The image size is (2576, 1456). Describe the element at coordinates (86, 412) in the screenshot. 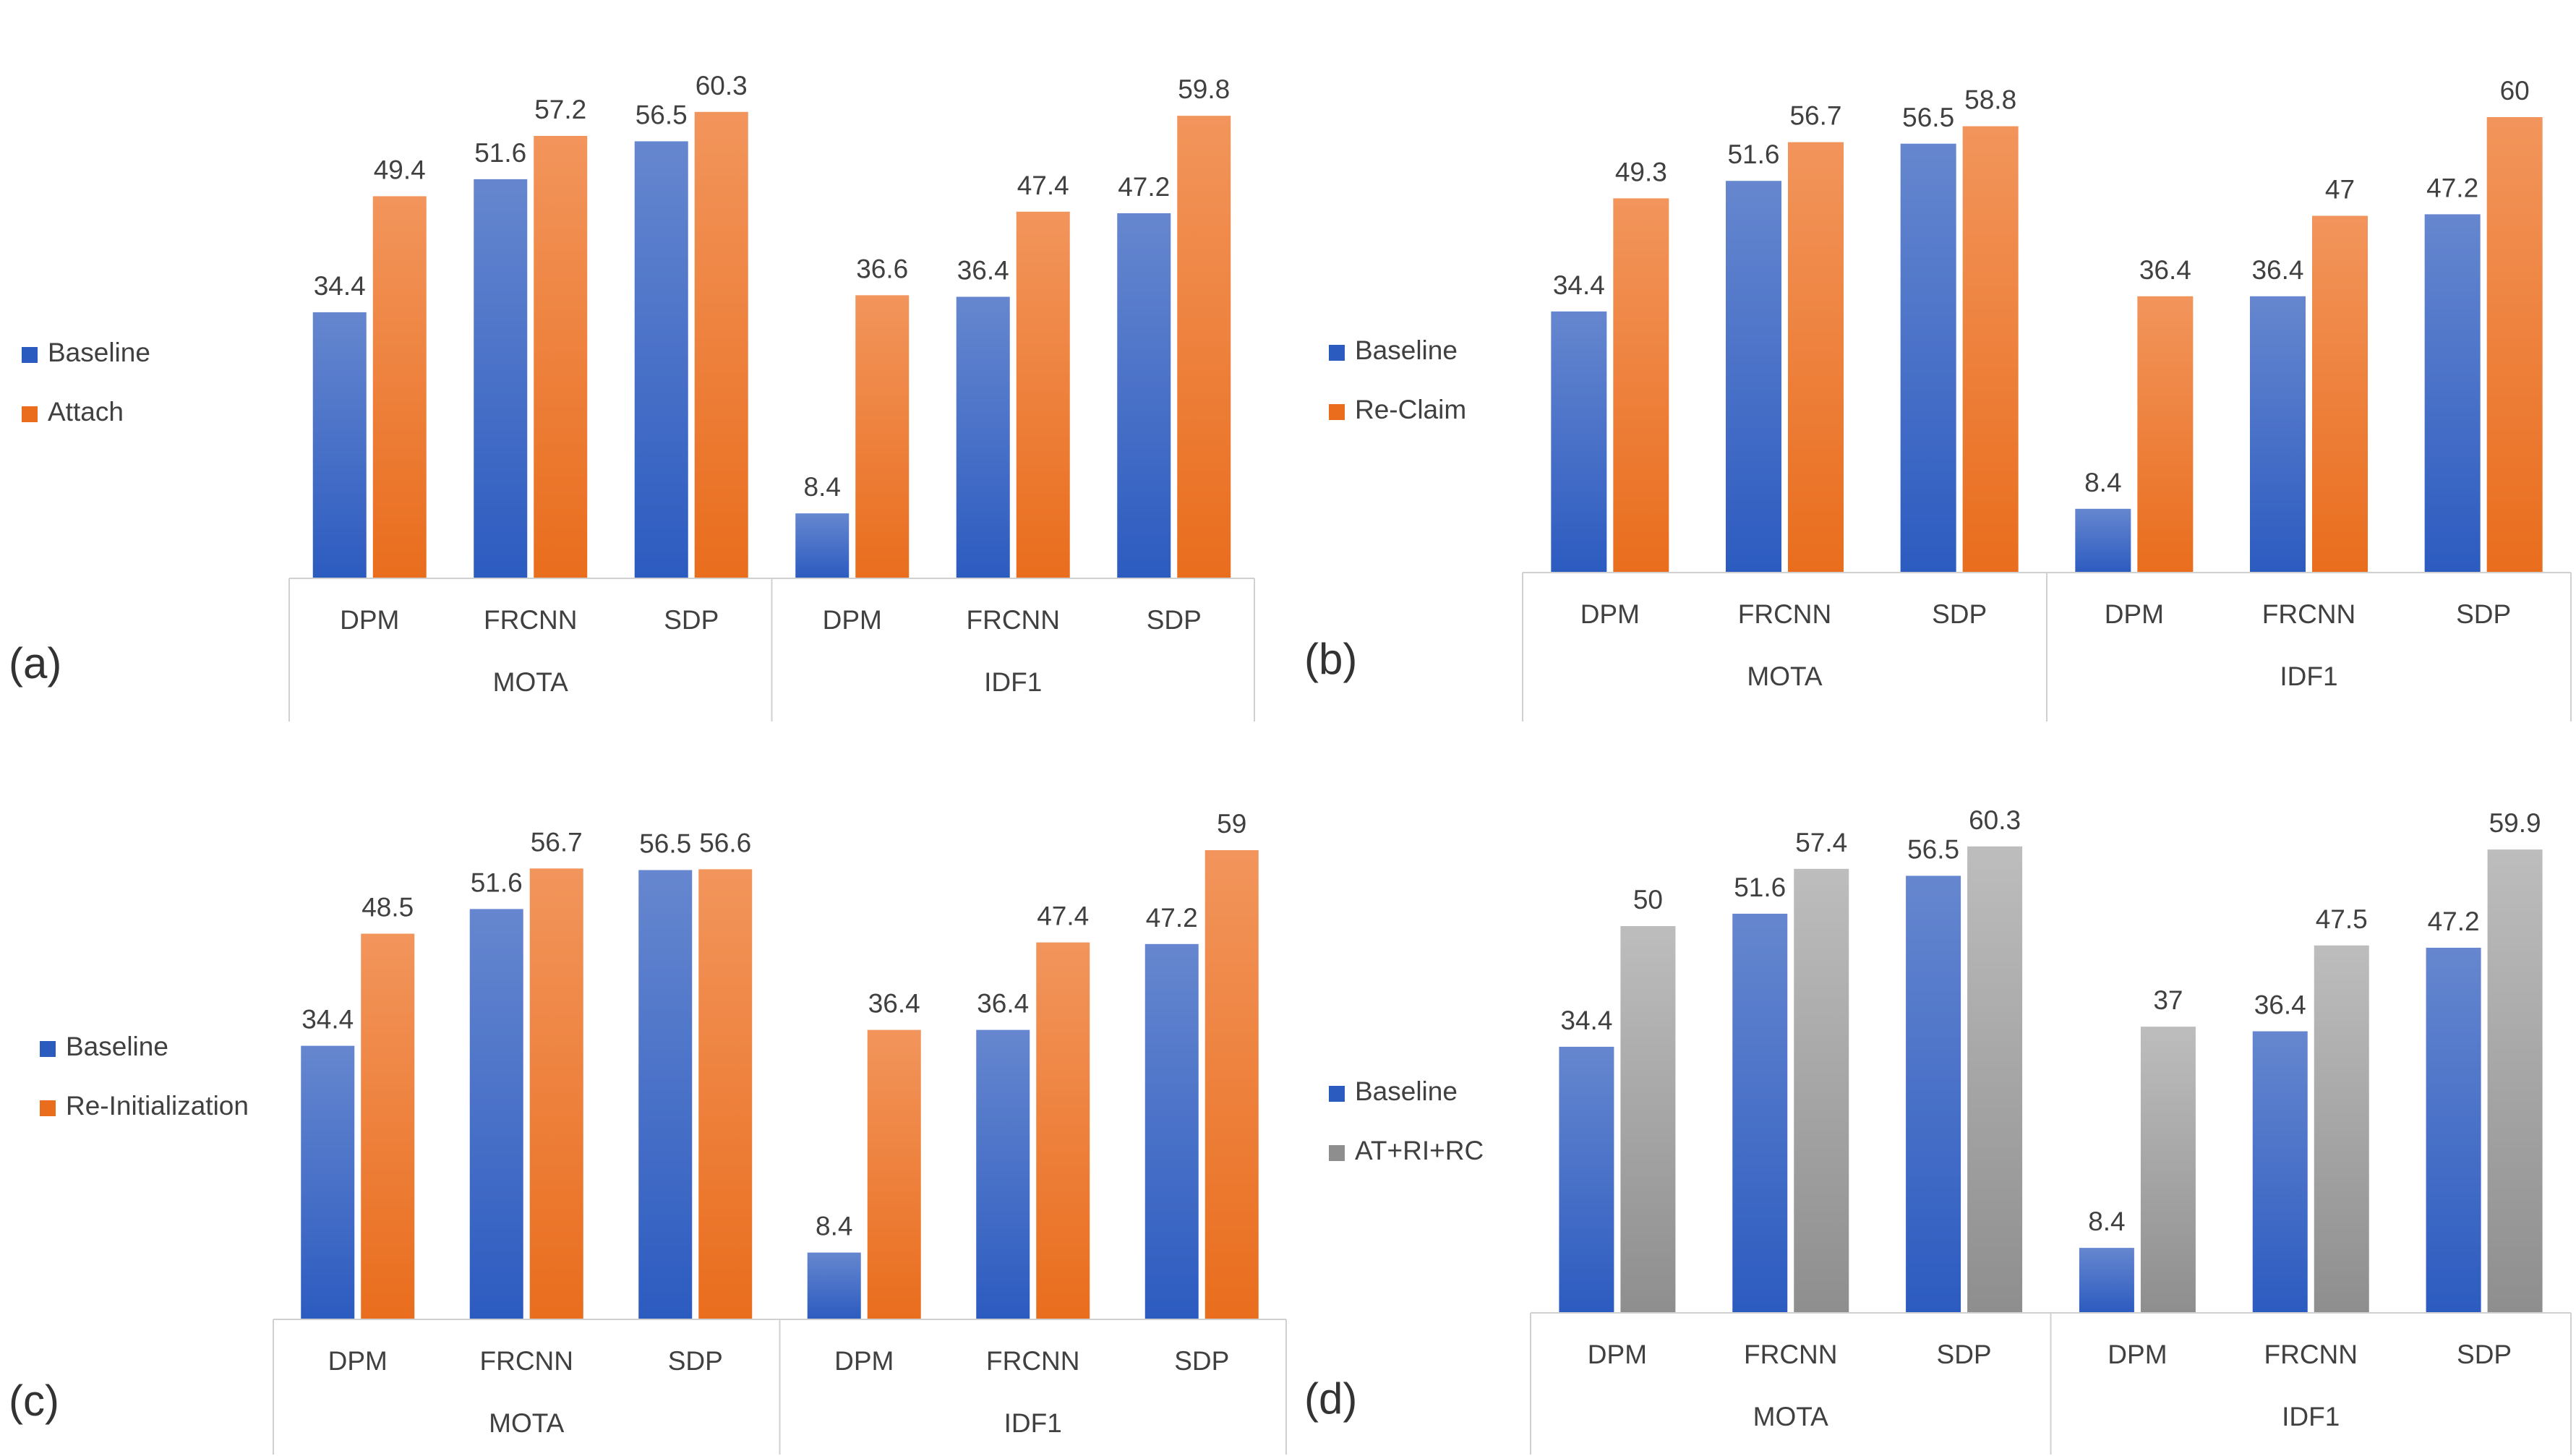

I see `legend-label: Attach` at that location.